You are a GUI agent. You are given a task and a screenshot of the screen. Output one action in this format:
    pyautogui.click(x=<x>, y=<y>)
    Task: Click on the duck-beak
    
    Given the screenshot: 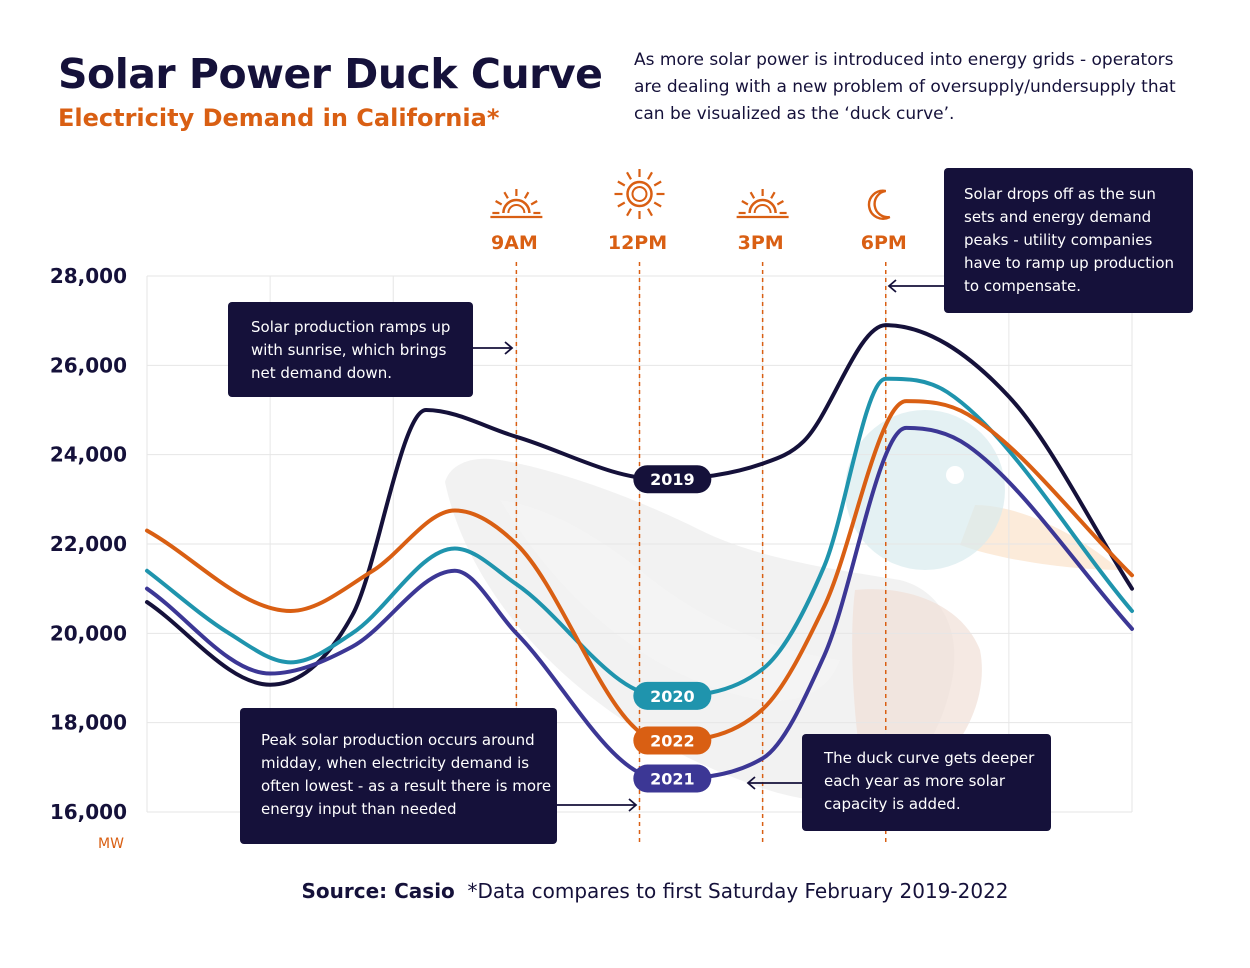 What is the action you would take?
    pyautogui.click(x=1040, y=537)
    